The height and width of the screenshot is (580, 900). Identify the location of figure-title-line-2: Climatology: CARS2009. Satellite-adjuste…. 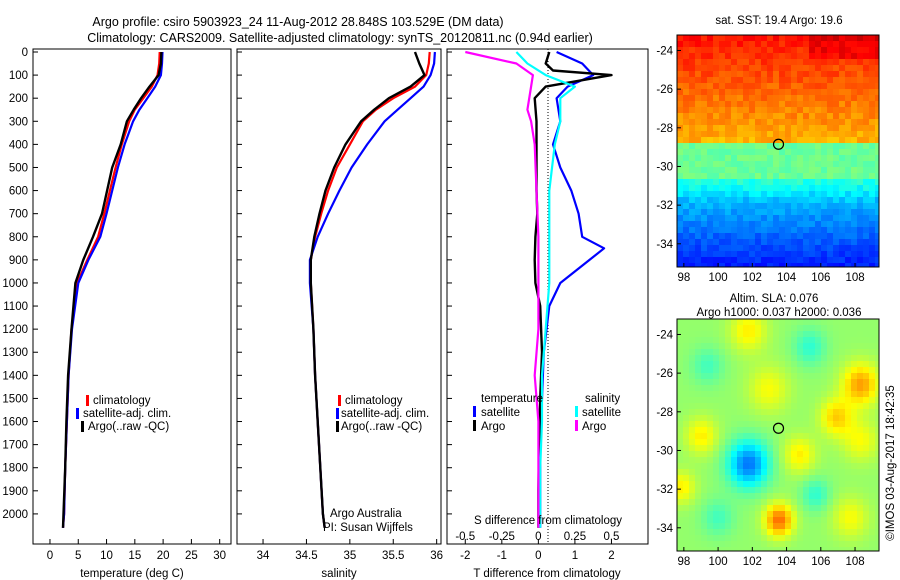
(340, 38).